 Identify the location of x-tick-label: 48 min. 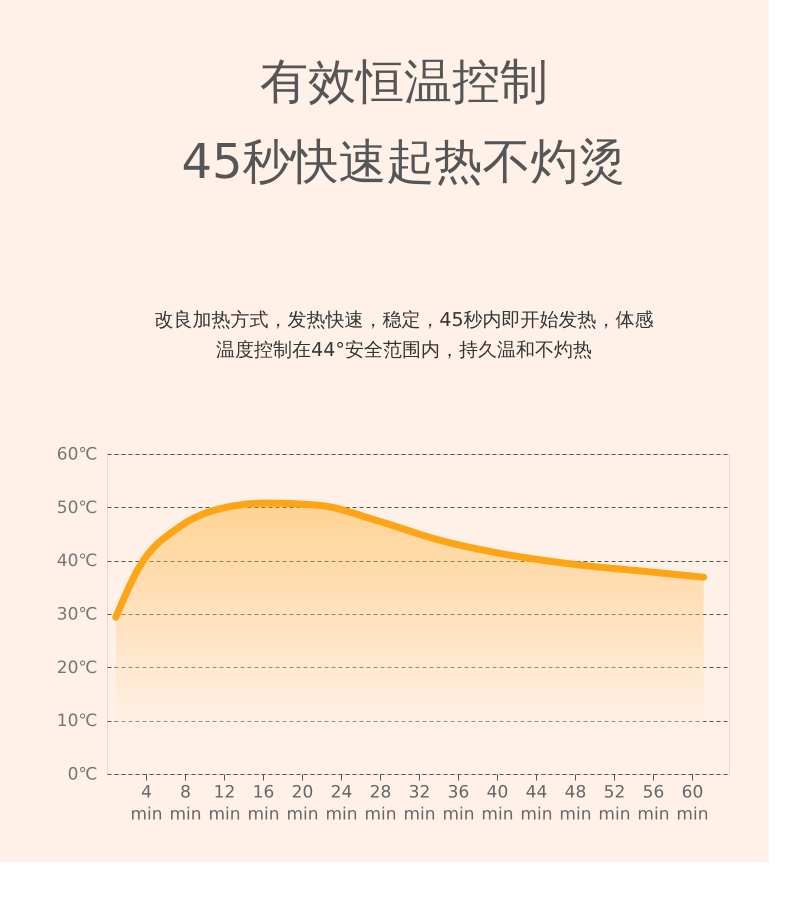
(575, 803).